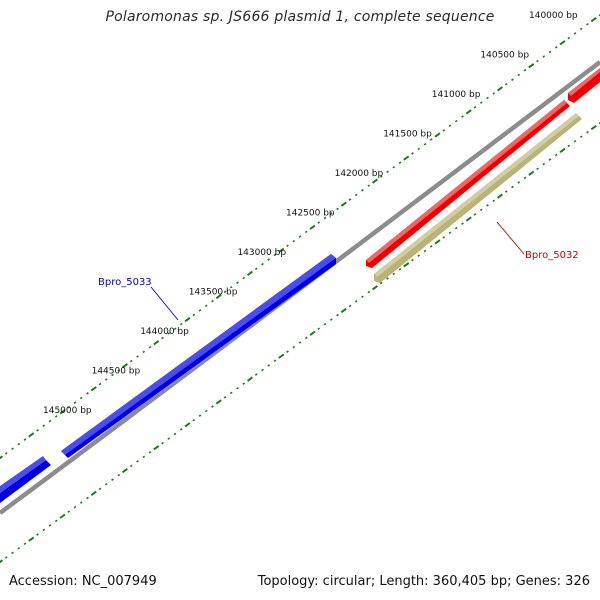 The height and width of the screenshot is (600, 600). I want to click on ruler-label: 142000 bp, so click(359, 174).